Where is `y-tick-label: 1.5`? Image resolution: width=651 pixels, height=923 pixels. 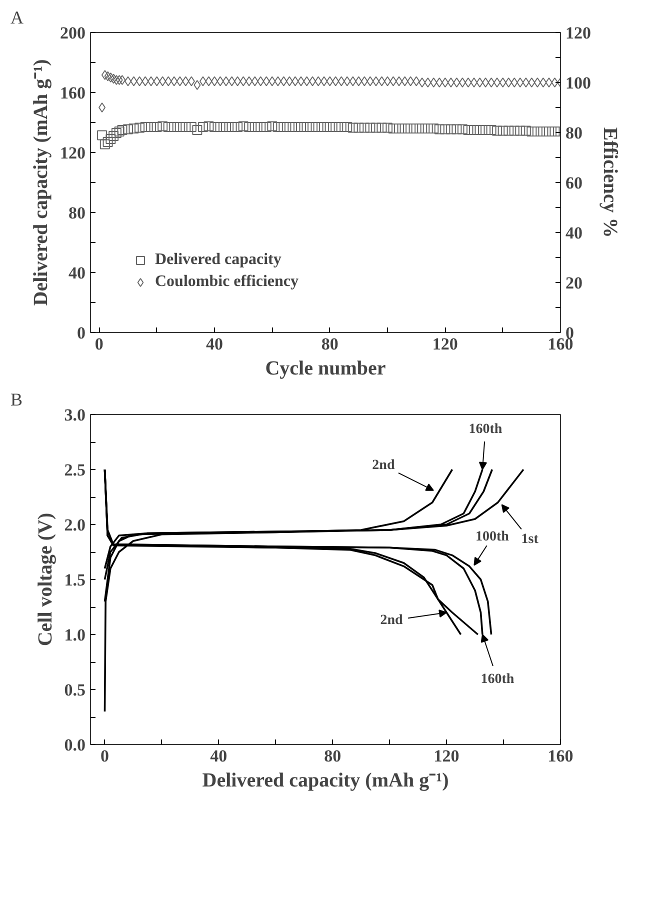 y-tick-label: 1.5 is located at coordinates (75, 580).